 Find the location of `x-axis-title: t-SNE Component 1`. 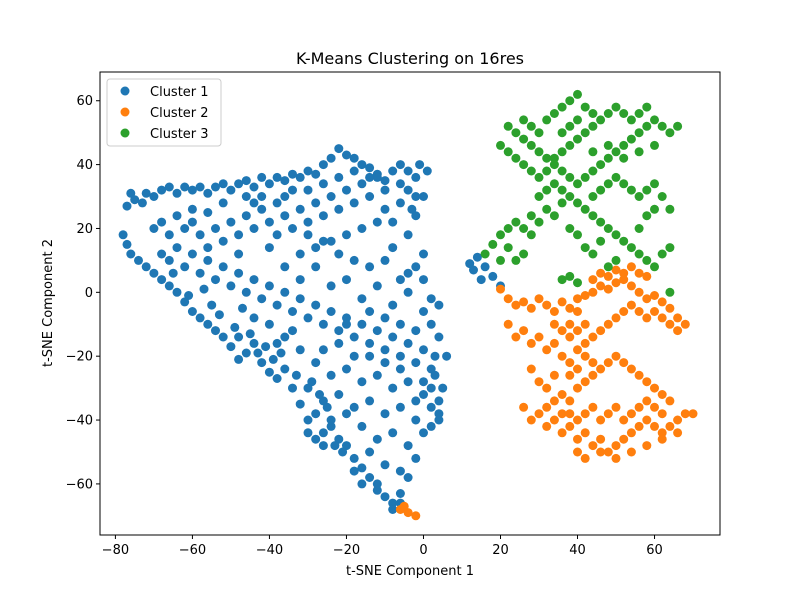

x-axis-title: t-SNE Component 1 is located at coordinates (410, 571).